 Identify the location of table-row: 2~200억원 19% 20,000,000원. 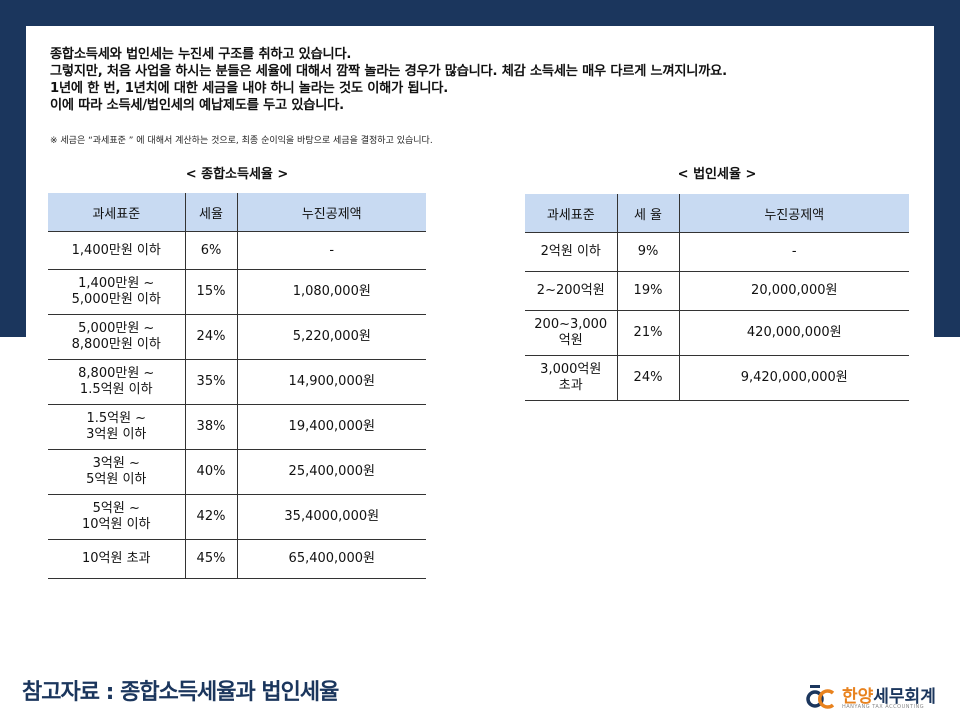
(717, 291).